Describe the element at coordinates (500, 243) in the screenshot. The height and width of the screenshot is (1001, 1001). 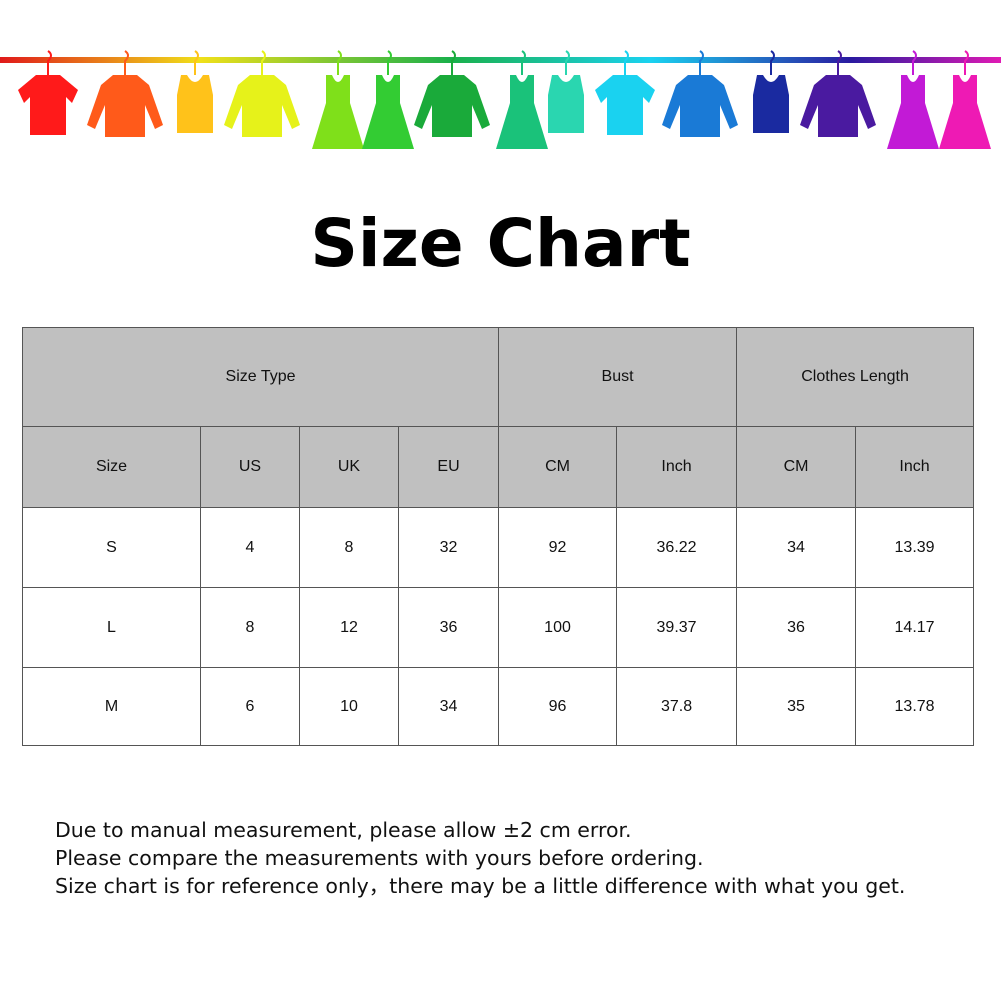
I see `page-title: Size Chart` at that location.